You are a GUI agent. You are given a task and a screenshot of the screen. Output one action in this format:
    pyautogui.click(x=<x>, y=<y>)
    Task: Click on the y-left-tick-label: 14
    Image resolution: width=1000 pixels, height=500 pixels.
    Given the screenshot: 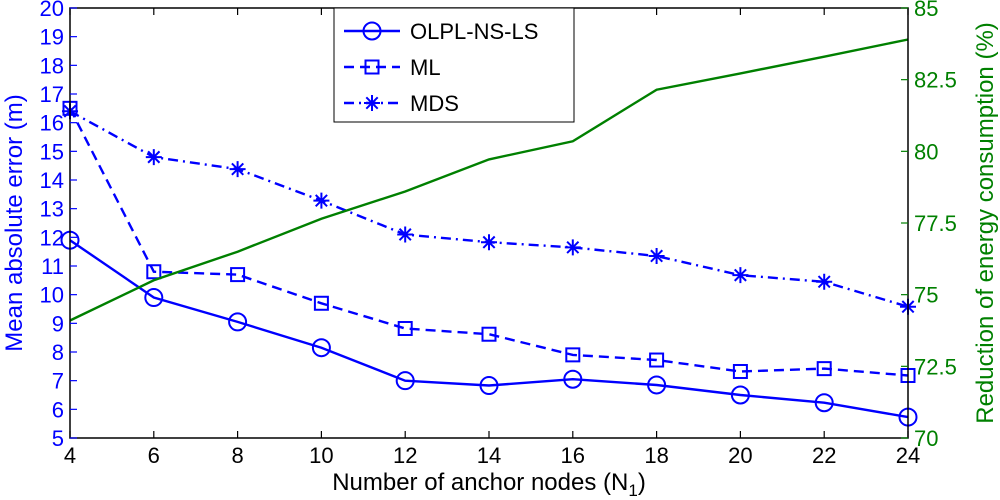 What is the action you would take?
    pyautogui.click(x=52, y=180)
    